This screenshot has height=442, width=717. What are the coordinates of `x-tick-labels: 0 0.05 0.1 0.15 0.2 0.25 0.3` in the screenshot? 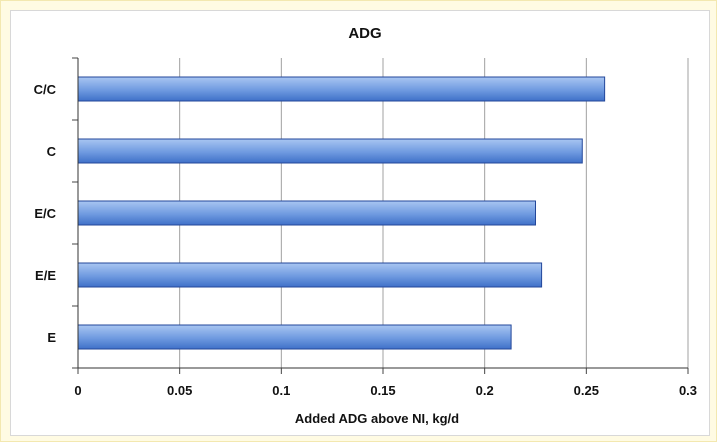 It's located at (385, 390).